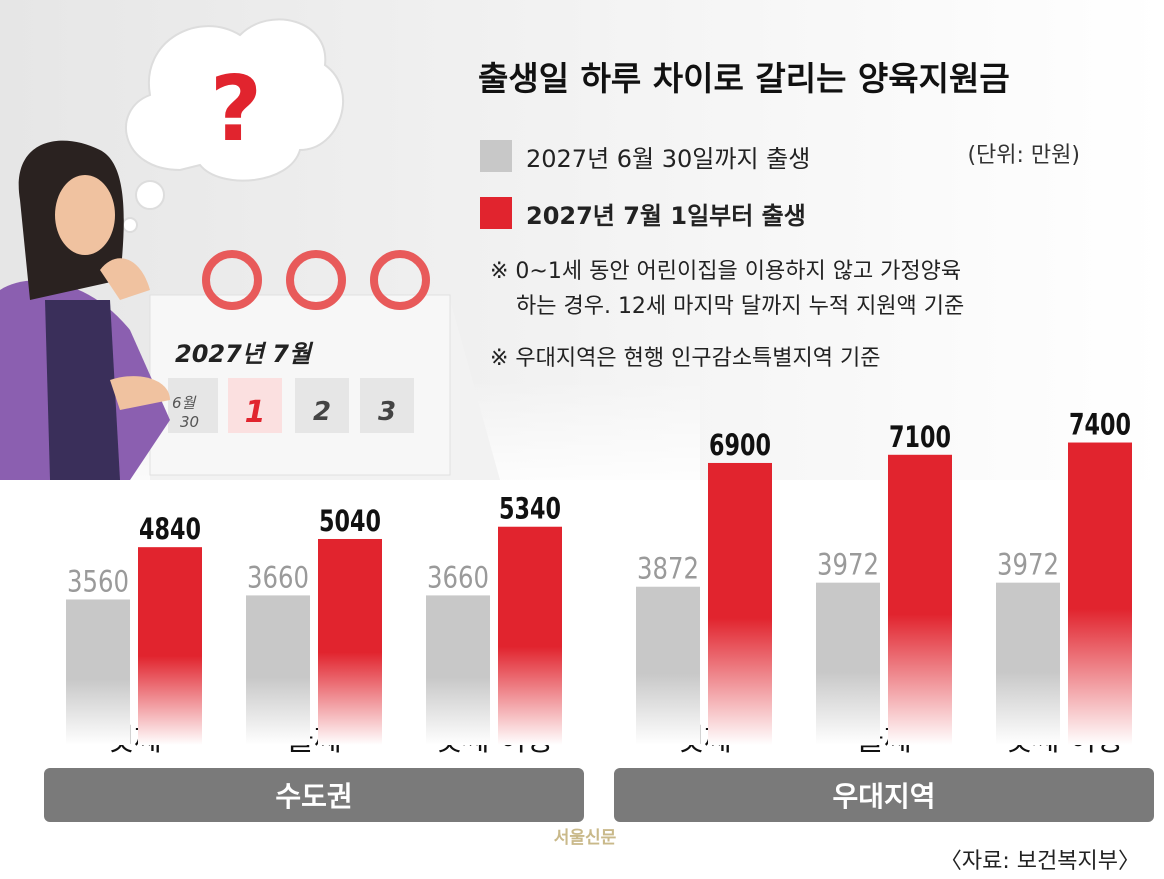  Describe the element at coordinates (184, 403) in the screenshot. I see `calendar-day: 6월` at that location.